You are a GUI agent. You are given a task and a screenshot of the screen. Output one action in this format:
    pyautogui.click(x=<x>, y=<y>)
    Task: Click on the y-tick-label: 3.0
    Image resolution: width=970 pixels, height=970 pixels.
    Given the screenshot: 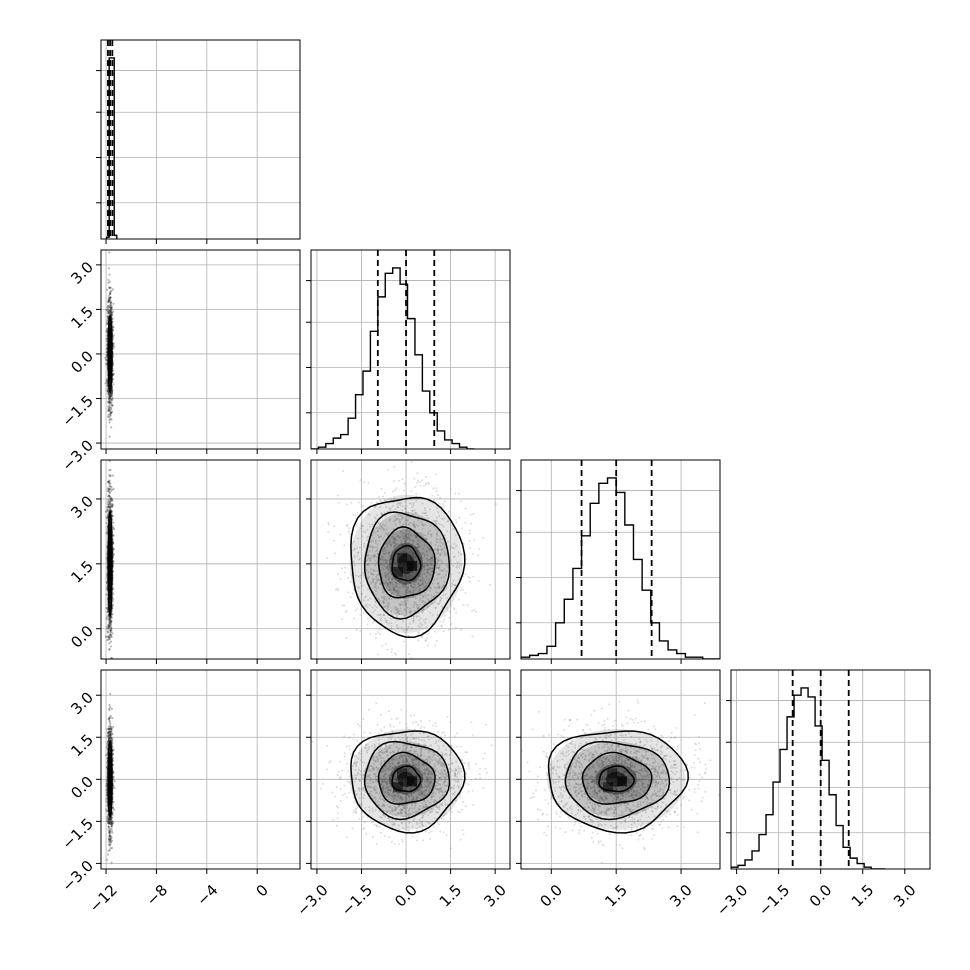 What is the action you would take?
    pyautogui.click(x=82, y=273)
    